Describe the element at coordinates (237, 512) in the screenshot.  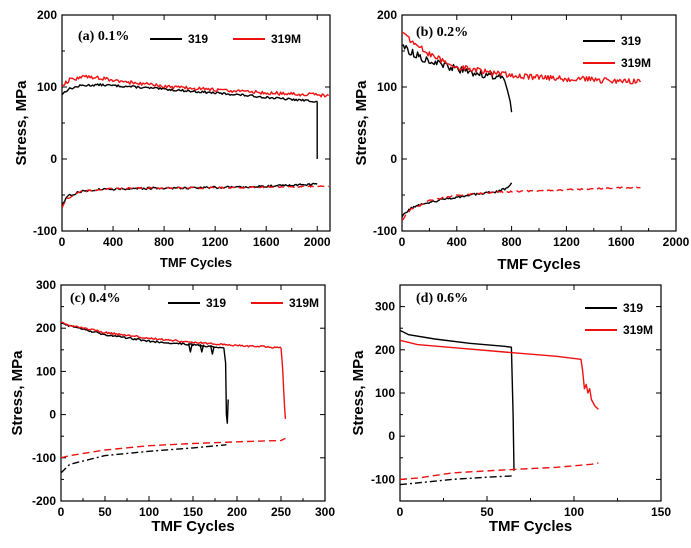
I see `x-tick-label: 200` at that location.